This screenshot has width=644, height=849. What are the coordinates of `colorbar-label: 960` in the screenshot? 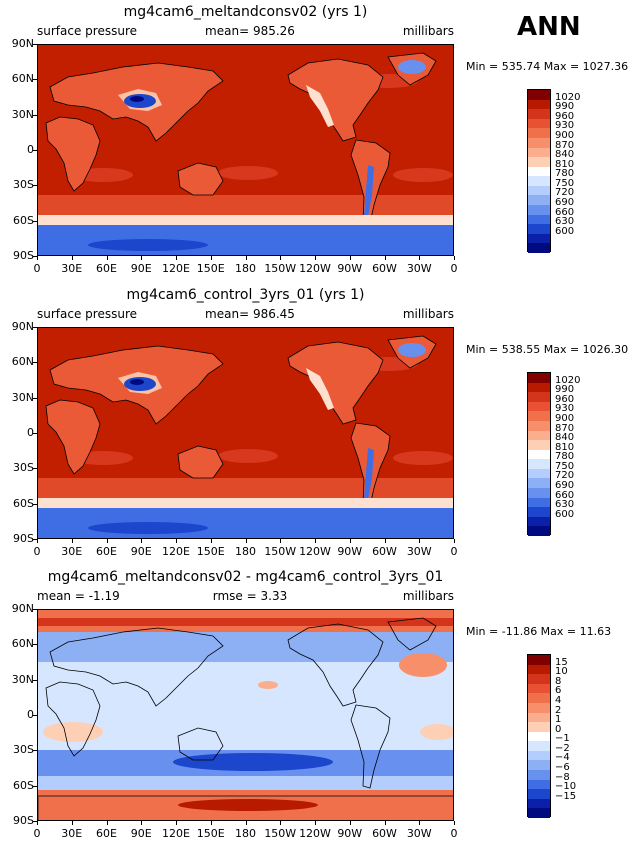 It's located at (565, 116).